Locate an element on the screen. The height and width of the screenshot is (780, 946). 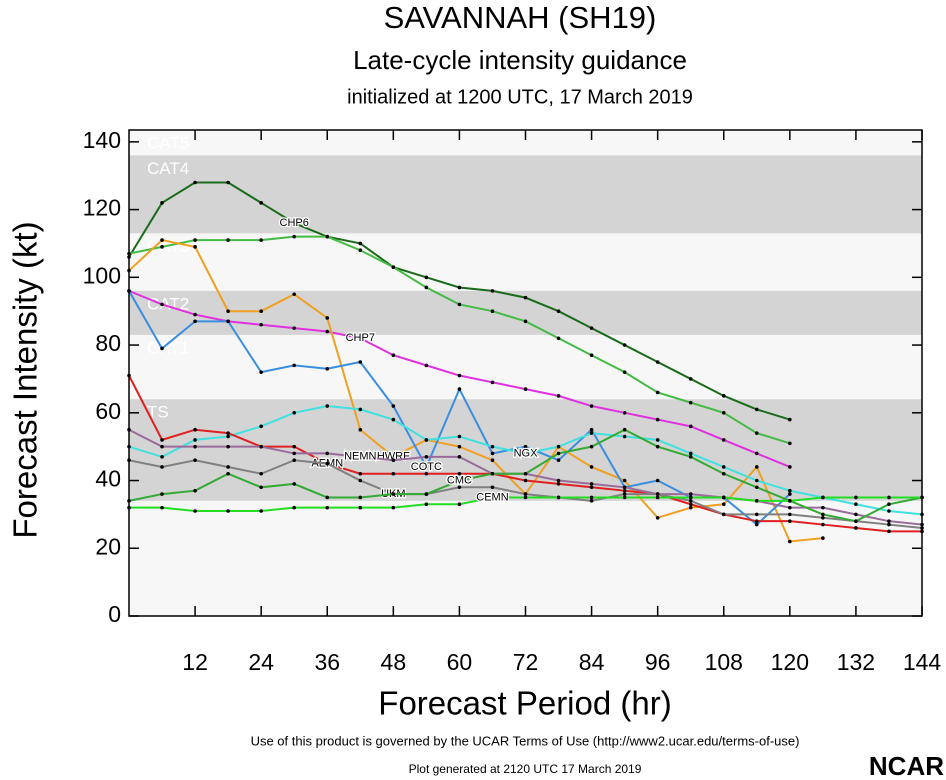
x-tick-label: 24 is located at coordinates (261, 662).